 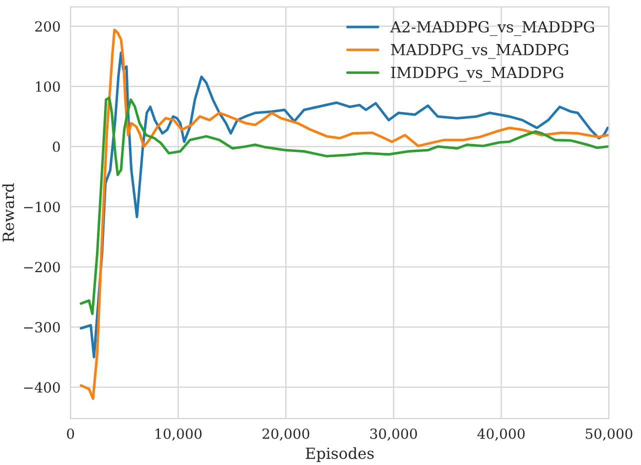 I want to click on y-tick-label: −200, so click(x=42, y=267).